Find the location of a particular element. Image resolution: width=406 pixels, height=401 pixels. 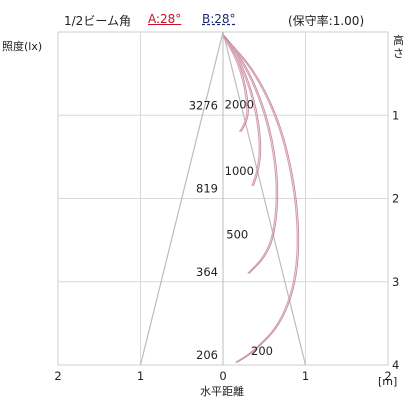

height-tick-label: 3 is located at coordinates (395, 282).